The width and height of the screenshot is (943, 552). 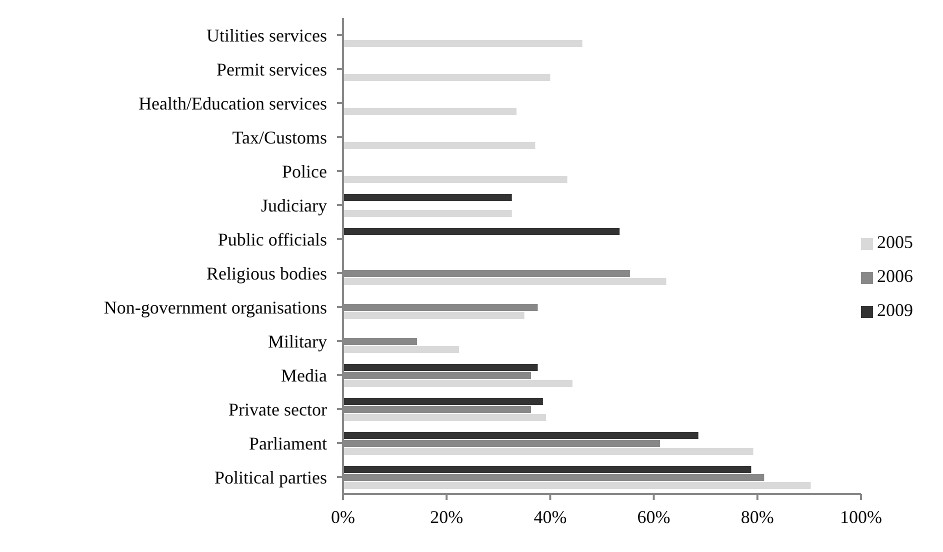 I want to click on y-tick-label: Police, so click(x=304, y=171).